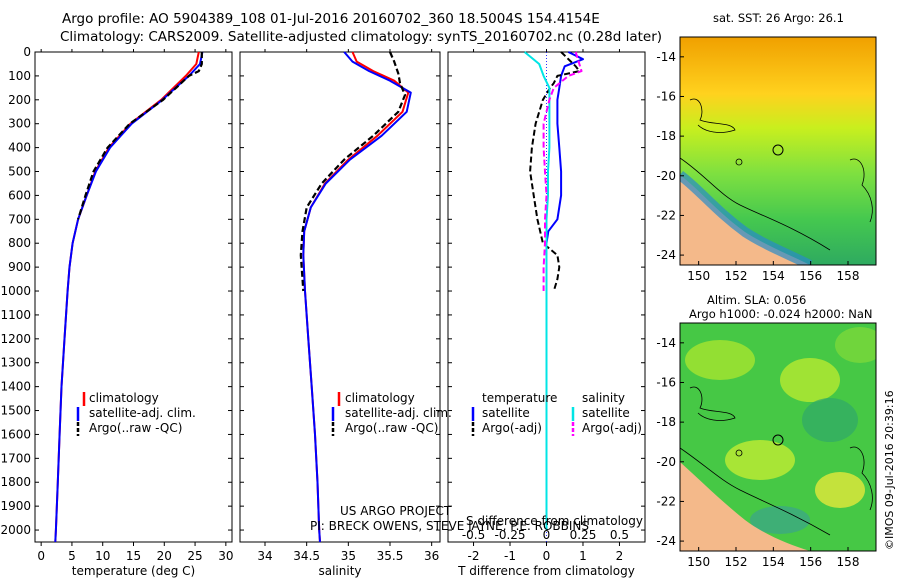 The width and height of the screenshot is (900, 580). I want to click on s-difference-label: S difference from climatology, so click(554, 521).